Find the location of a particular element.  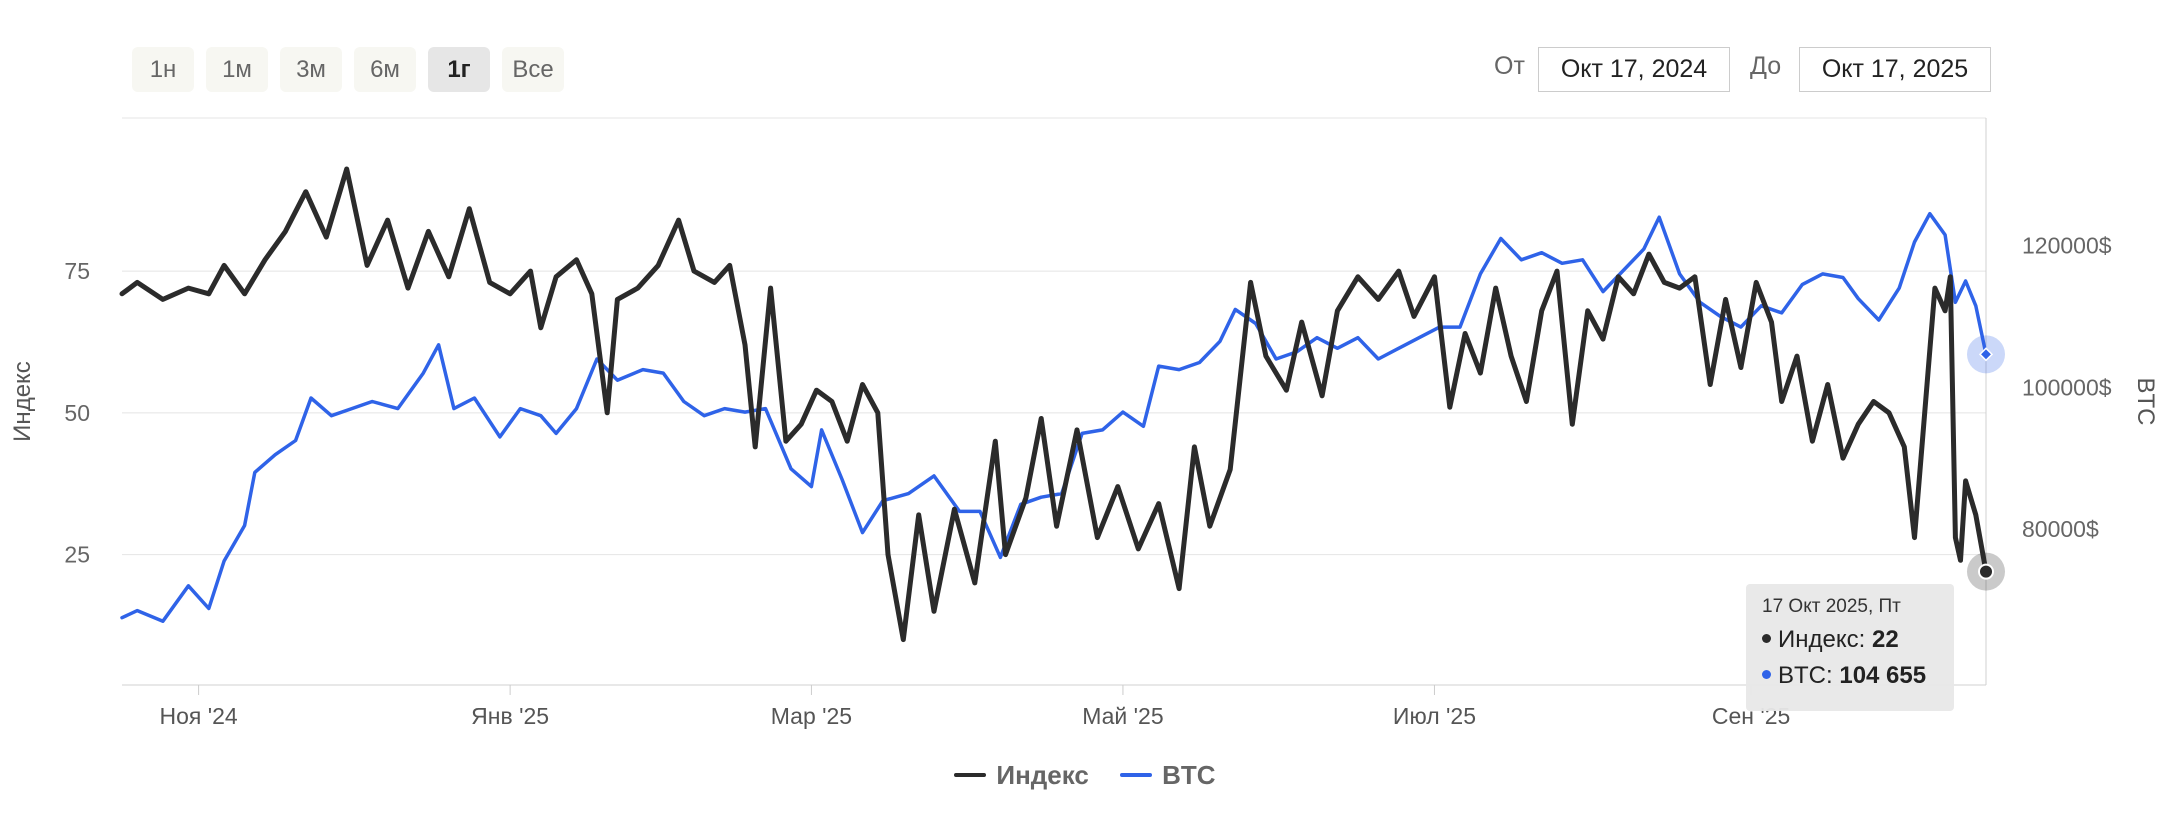

tooltip-date: 17 Окт 2025, Пт is located at coordinates (1831, 606).